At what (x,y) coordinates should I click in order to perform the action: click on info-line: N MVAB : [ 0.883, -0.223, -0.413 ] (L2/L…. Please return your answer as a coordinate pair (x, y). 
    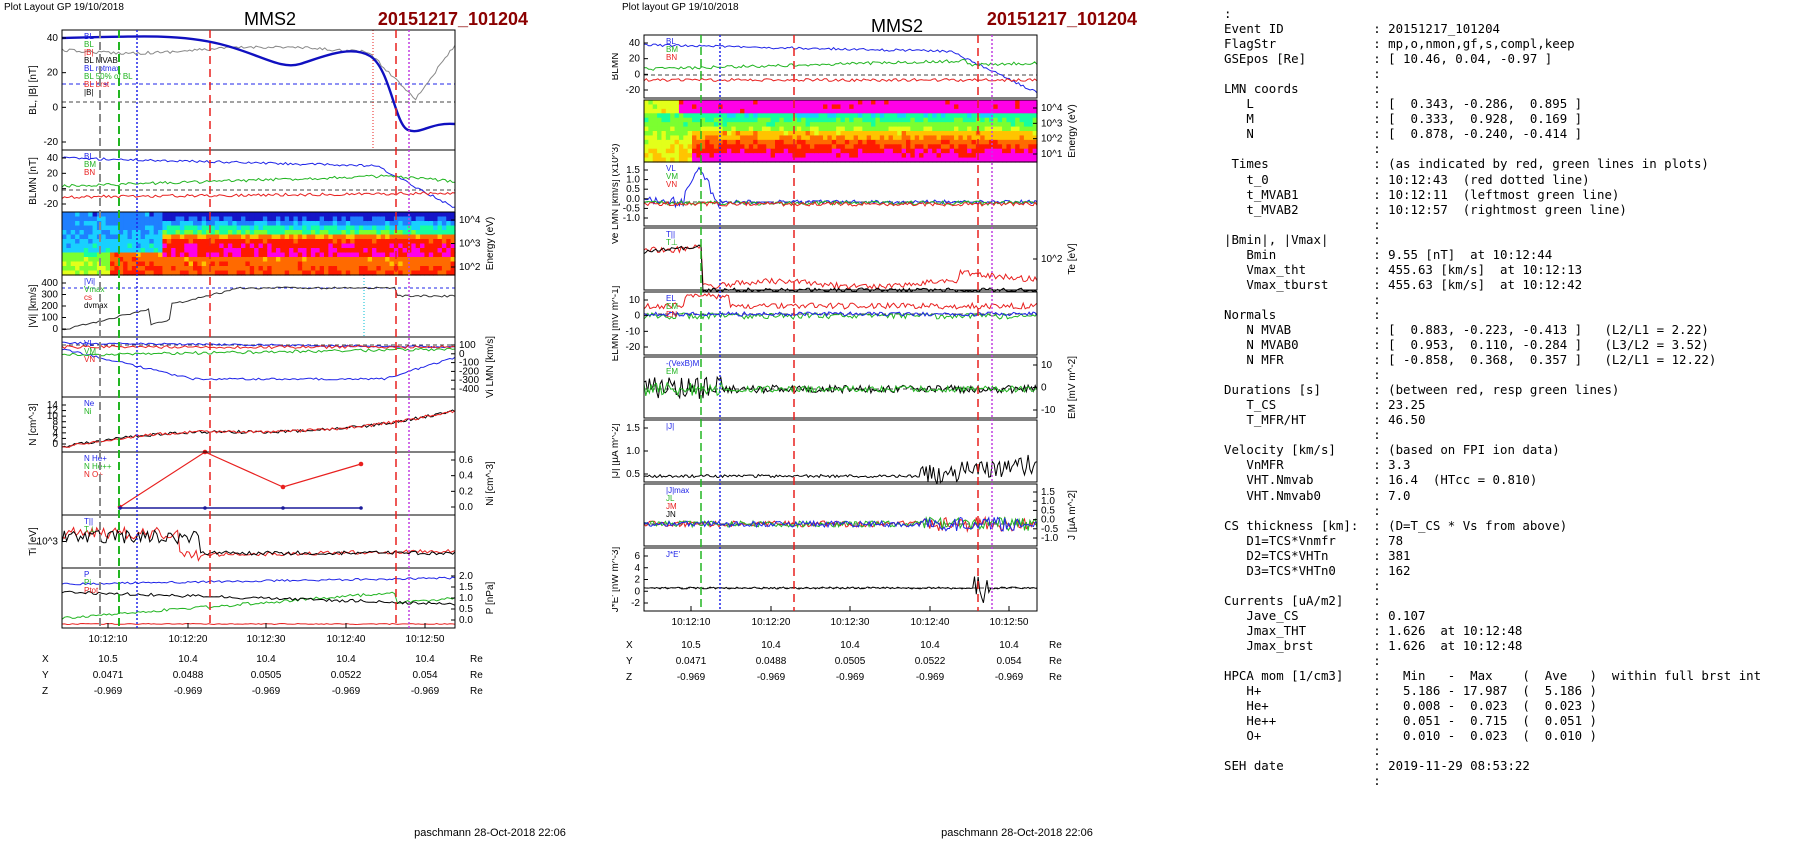
    Looking at the image, I should click on (1466, 329).